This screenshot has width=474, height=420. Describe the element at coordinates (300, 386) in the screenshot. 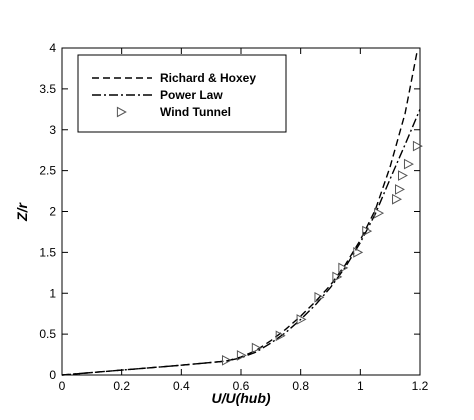

I see `x-tick-label: 0.8` at that location.